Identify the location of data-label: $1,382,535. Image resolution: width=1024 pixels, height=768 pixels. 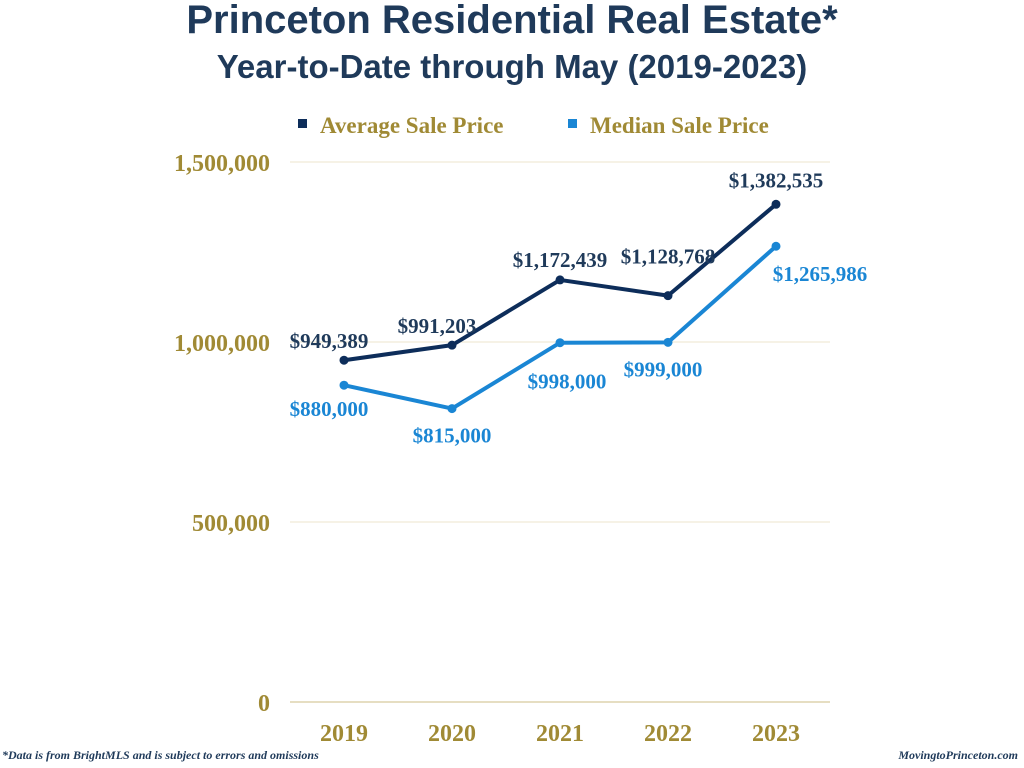
(776, 180).